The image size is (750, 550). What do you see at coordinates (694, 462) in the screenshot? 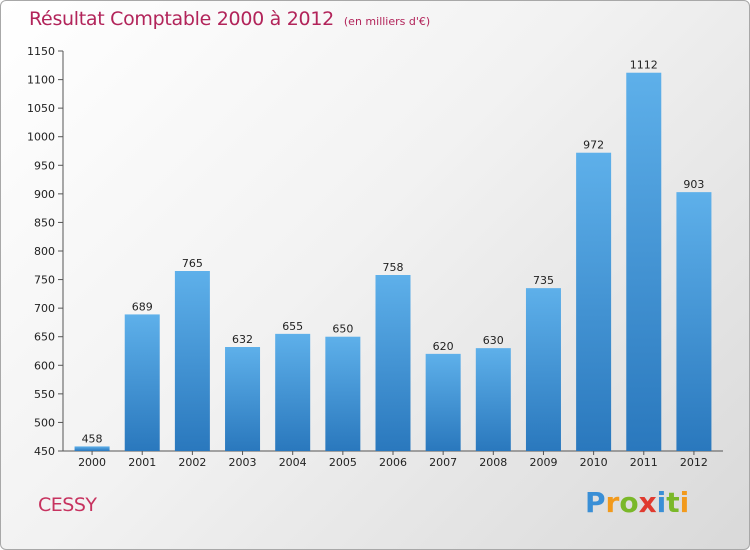
I see `x-tick-label: 2012` at bounding box center [694, 462].